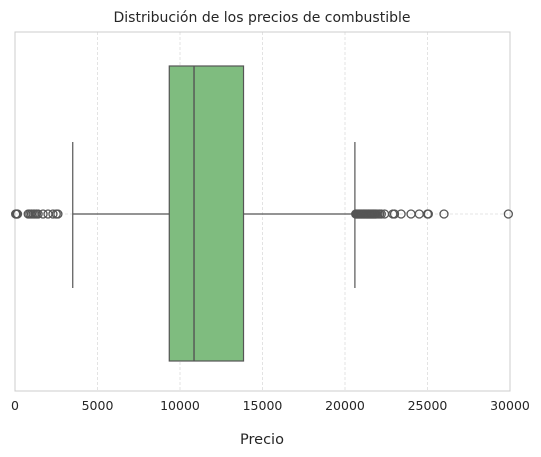 This screenshot has width=541, height=457. Describe the element at coordinates (428, 405) in the screenshot. I see `x-tick-label: 25000` at that location.